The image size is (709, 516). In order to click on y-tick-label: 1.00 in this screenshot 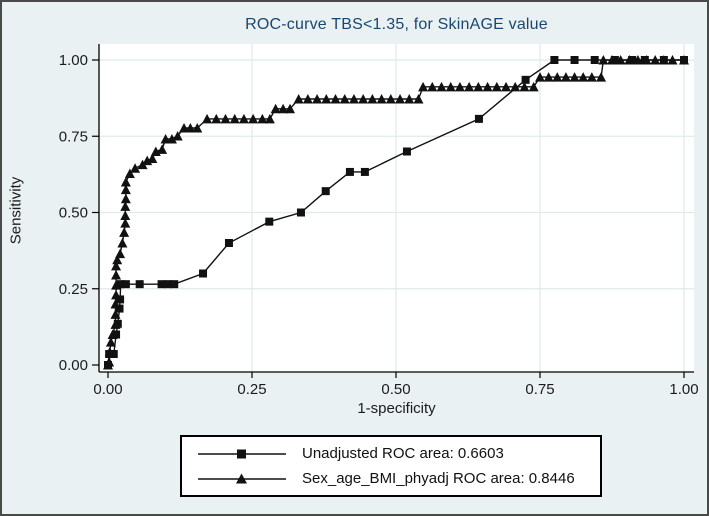, I will do `click(73, 60)`.